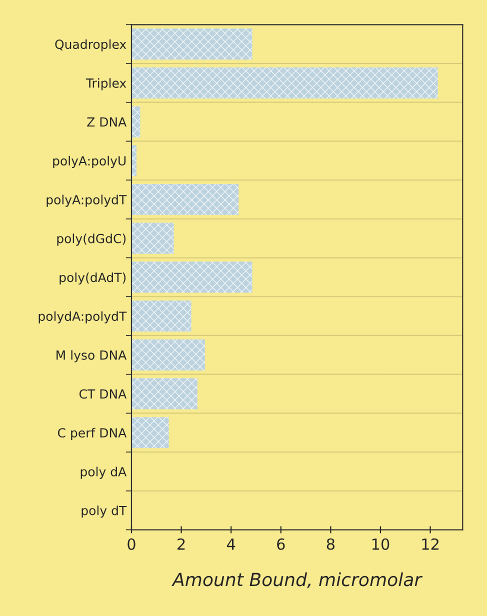 This screenshot has height=616, width=487. Describe the element at coordinates (103, 472) in the screenshot. I see `y-tick-label: poly dA` at that location.